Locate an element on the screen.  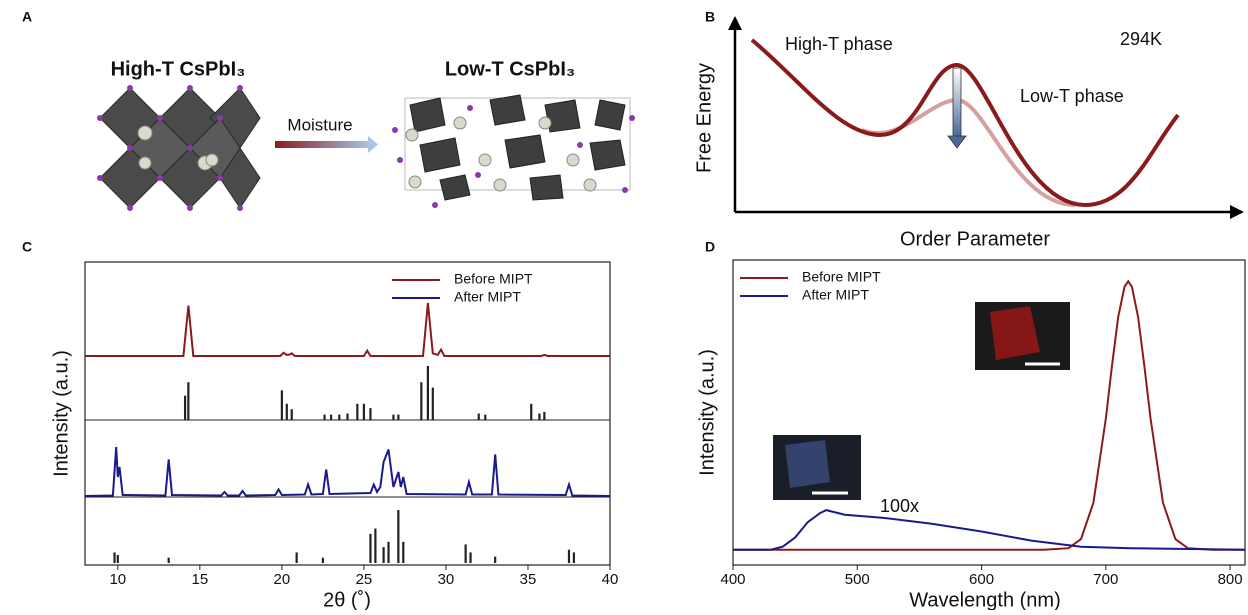
x-tick-label: 30 is located at coordinates (446, 579).